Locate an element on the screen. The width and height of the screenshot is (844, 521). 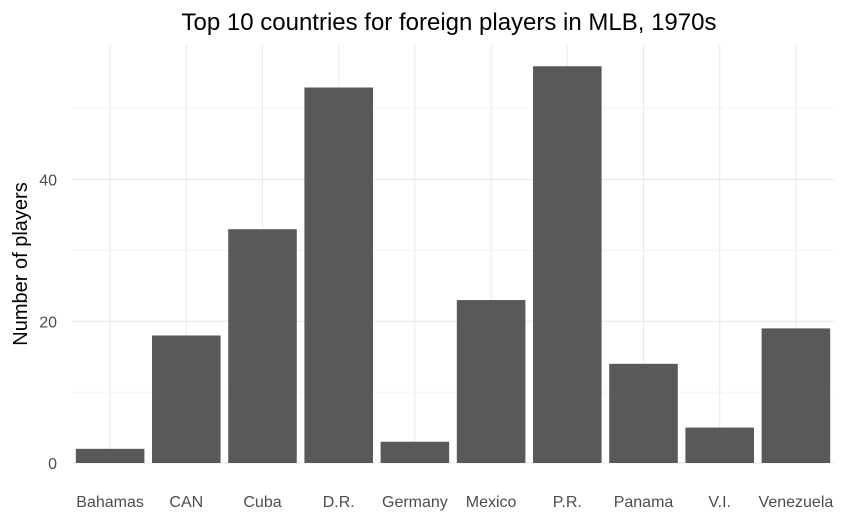
bar-venezuela is located at coordinates (796, 395).